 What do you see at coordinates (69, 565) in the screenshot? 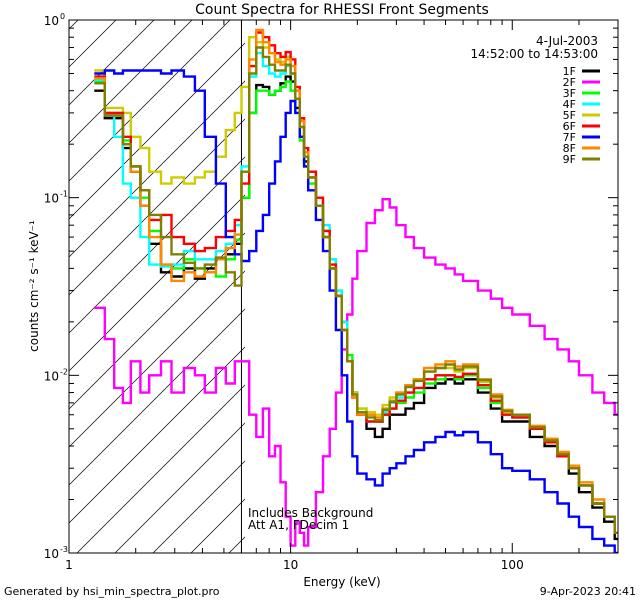
I see `x-tick-label: 1` at bounding box center [69, 565].